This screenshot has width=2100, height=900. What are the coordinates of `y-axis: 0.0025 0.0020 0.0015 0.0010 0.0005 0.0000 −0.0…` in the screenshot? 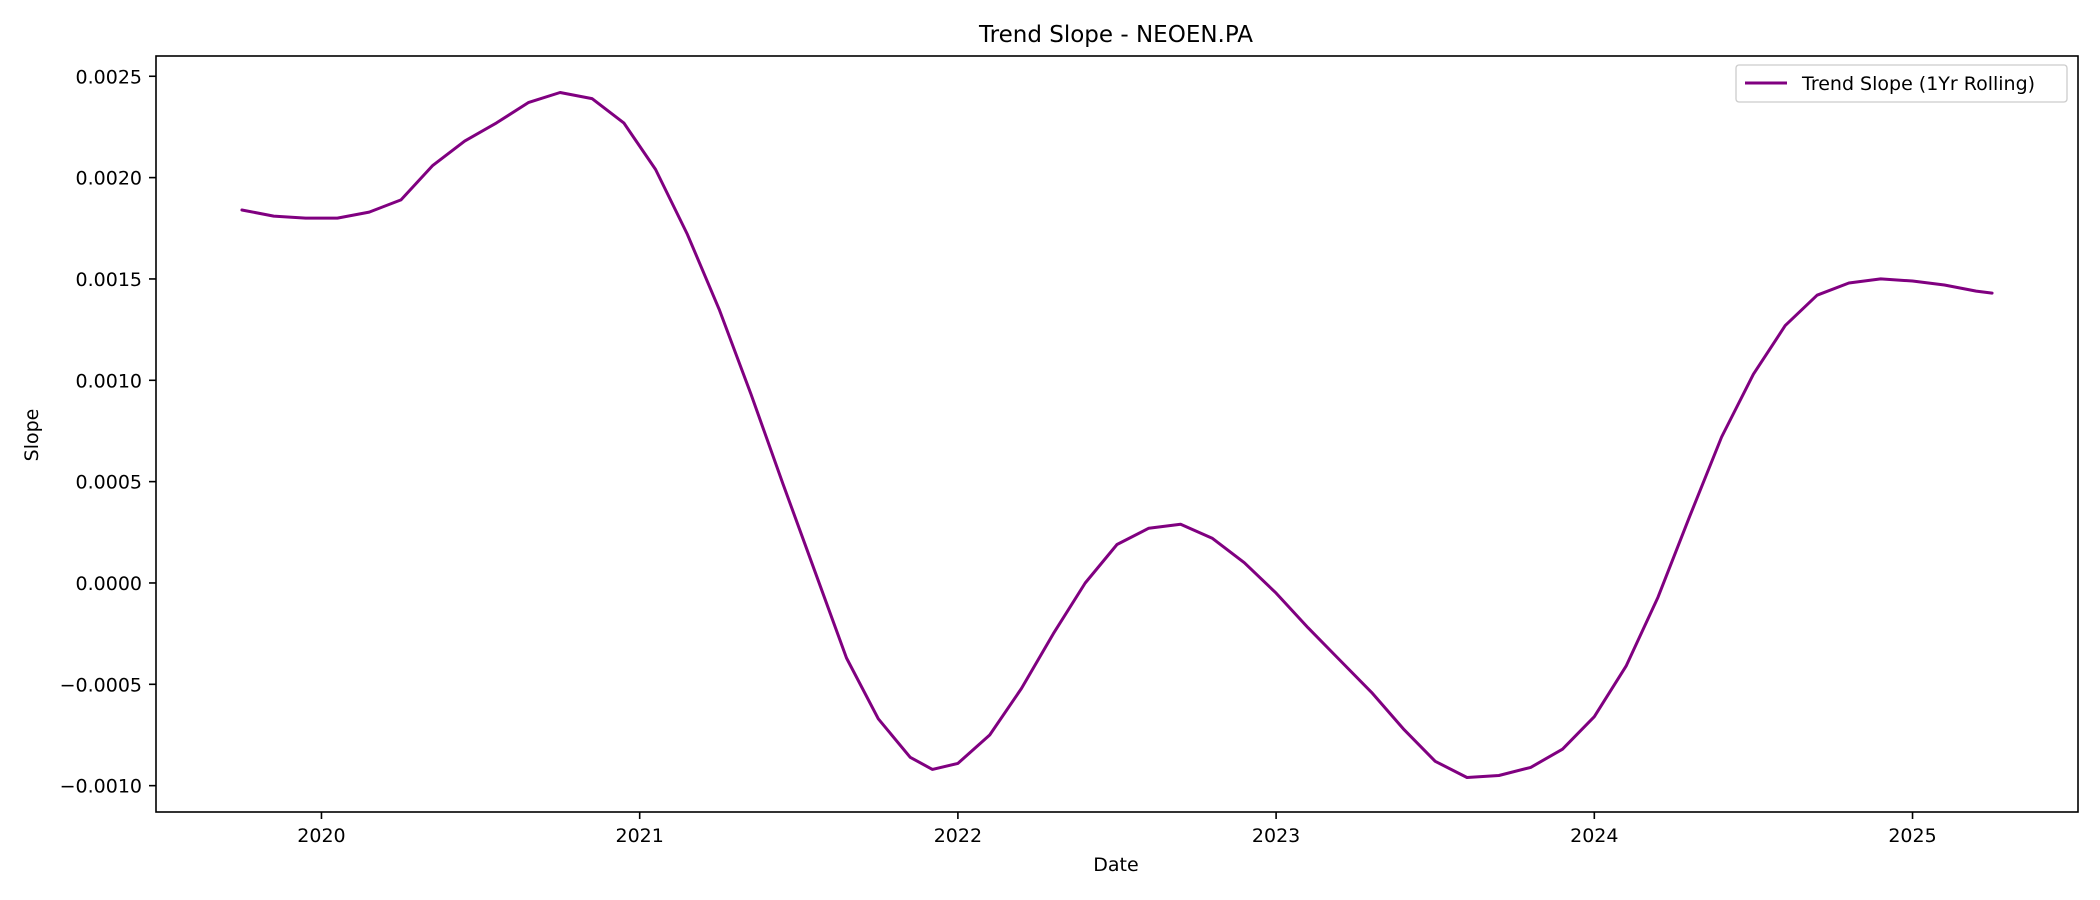 It's located at (108, 432).